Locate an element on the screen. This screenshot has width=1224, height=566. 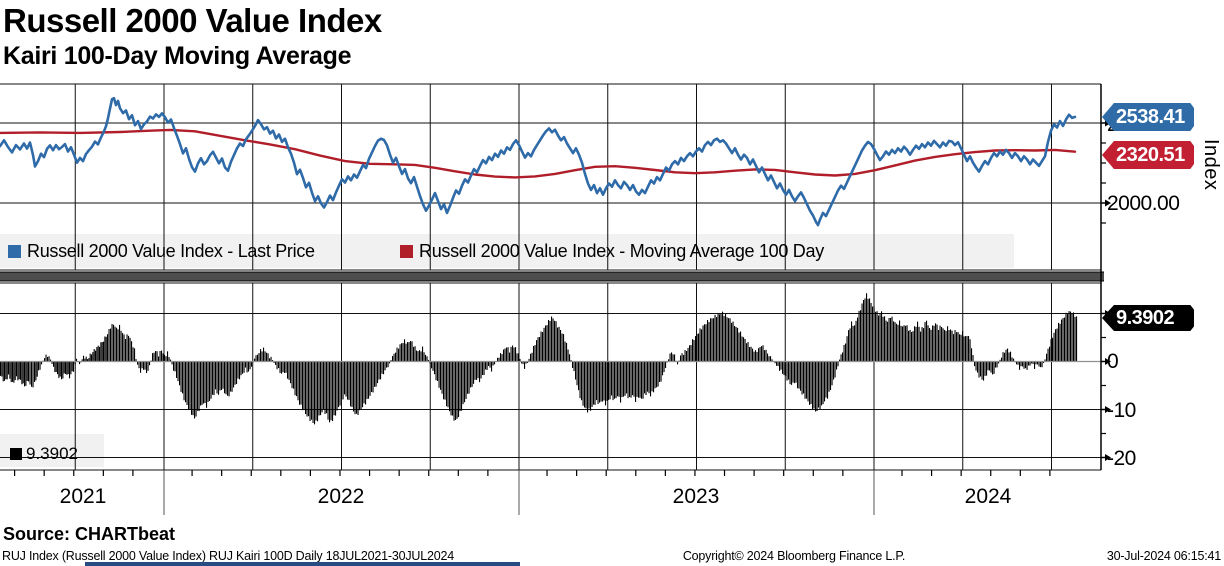
last-price-tag: 2538.41 is located at coordinates (1148, 117).